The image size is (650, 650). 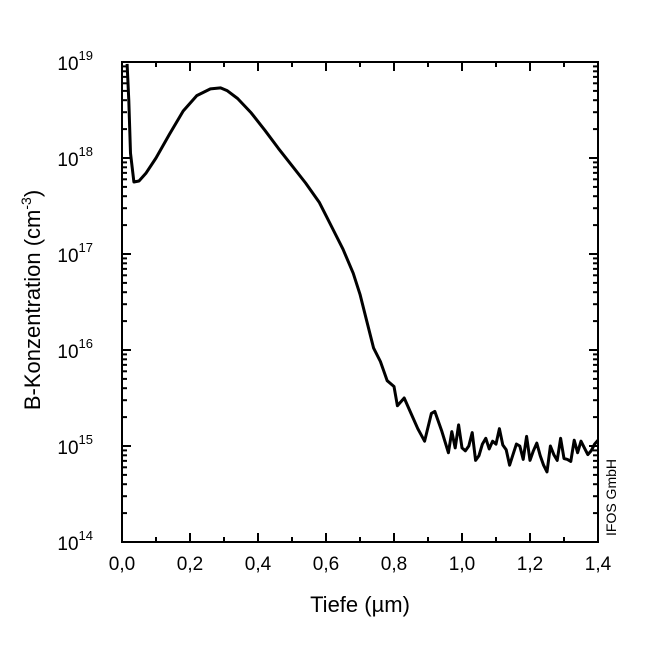 I want to click on y-tick-label: 1018, so click(x=75, y=157).